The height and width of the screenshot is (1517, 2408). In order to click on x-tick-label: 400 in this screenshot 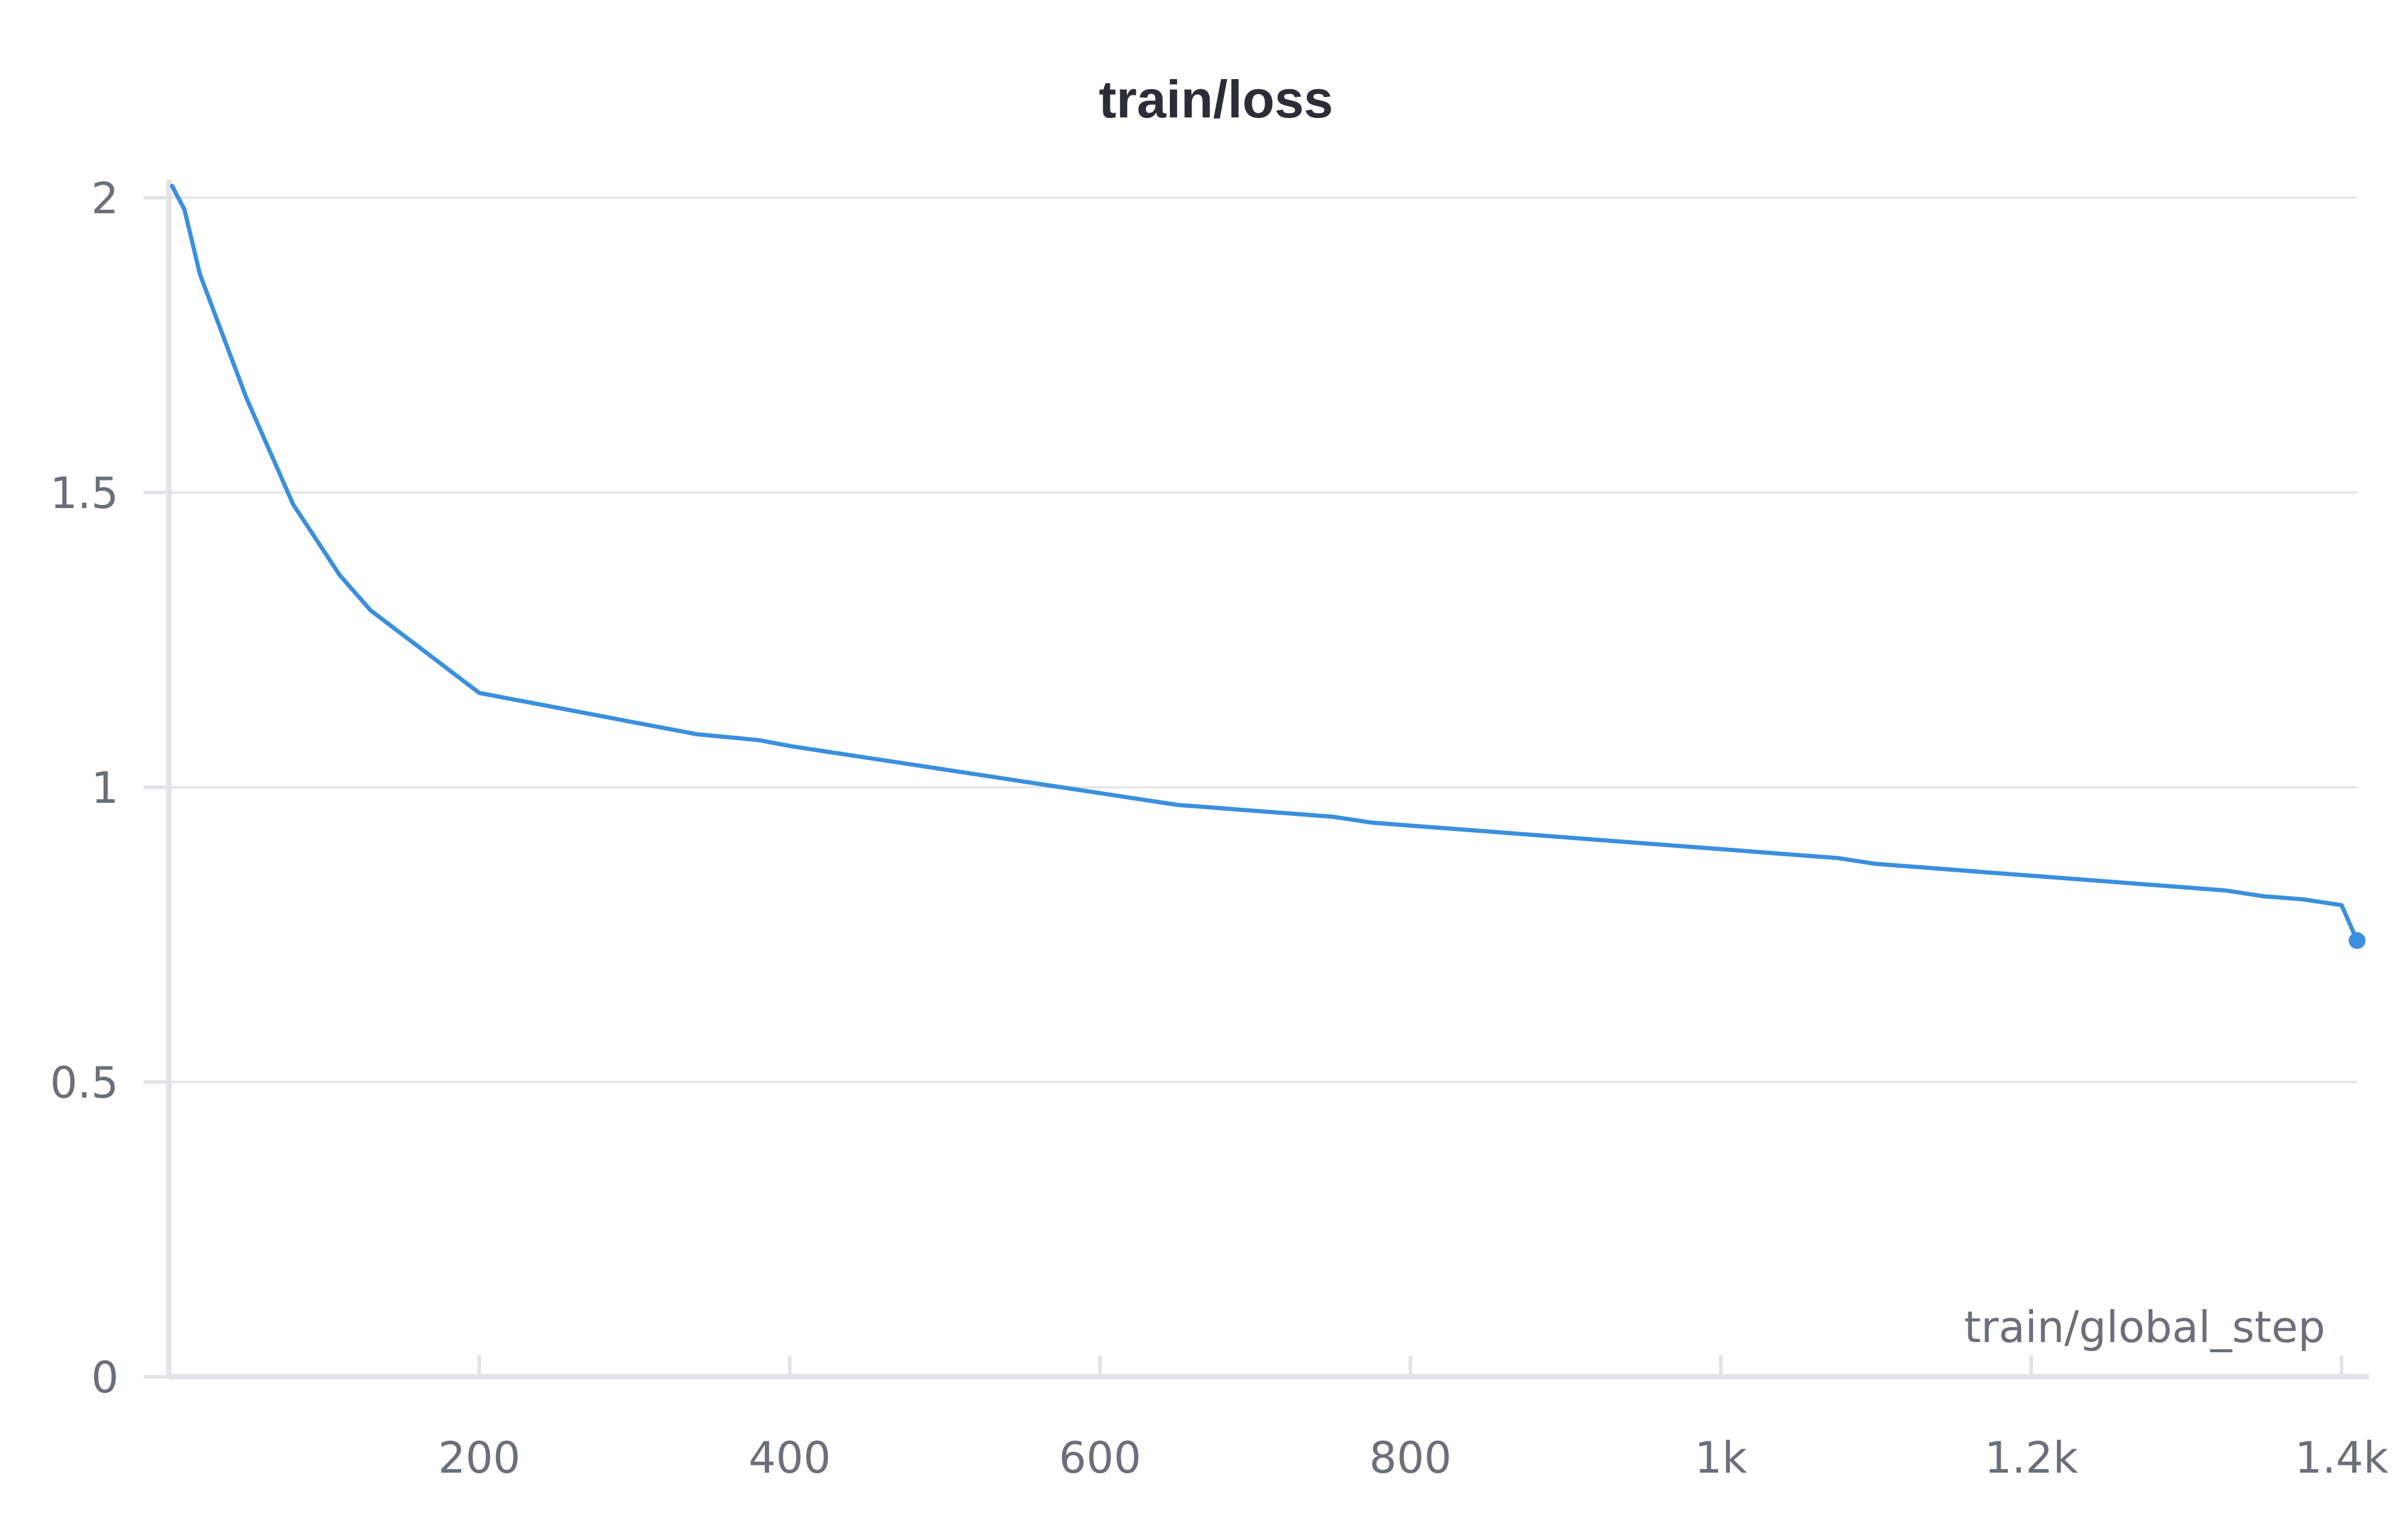, I will do `click(790, 1458)`.